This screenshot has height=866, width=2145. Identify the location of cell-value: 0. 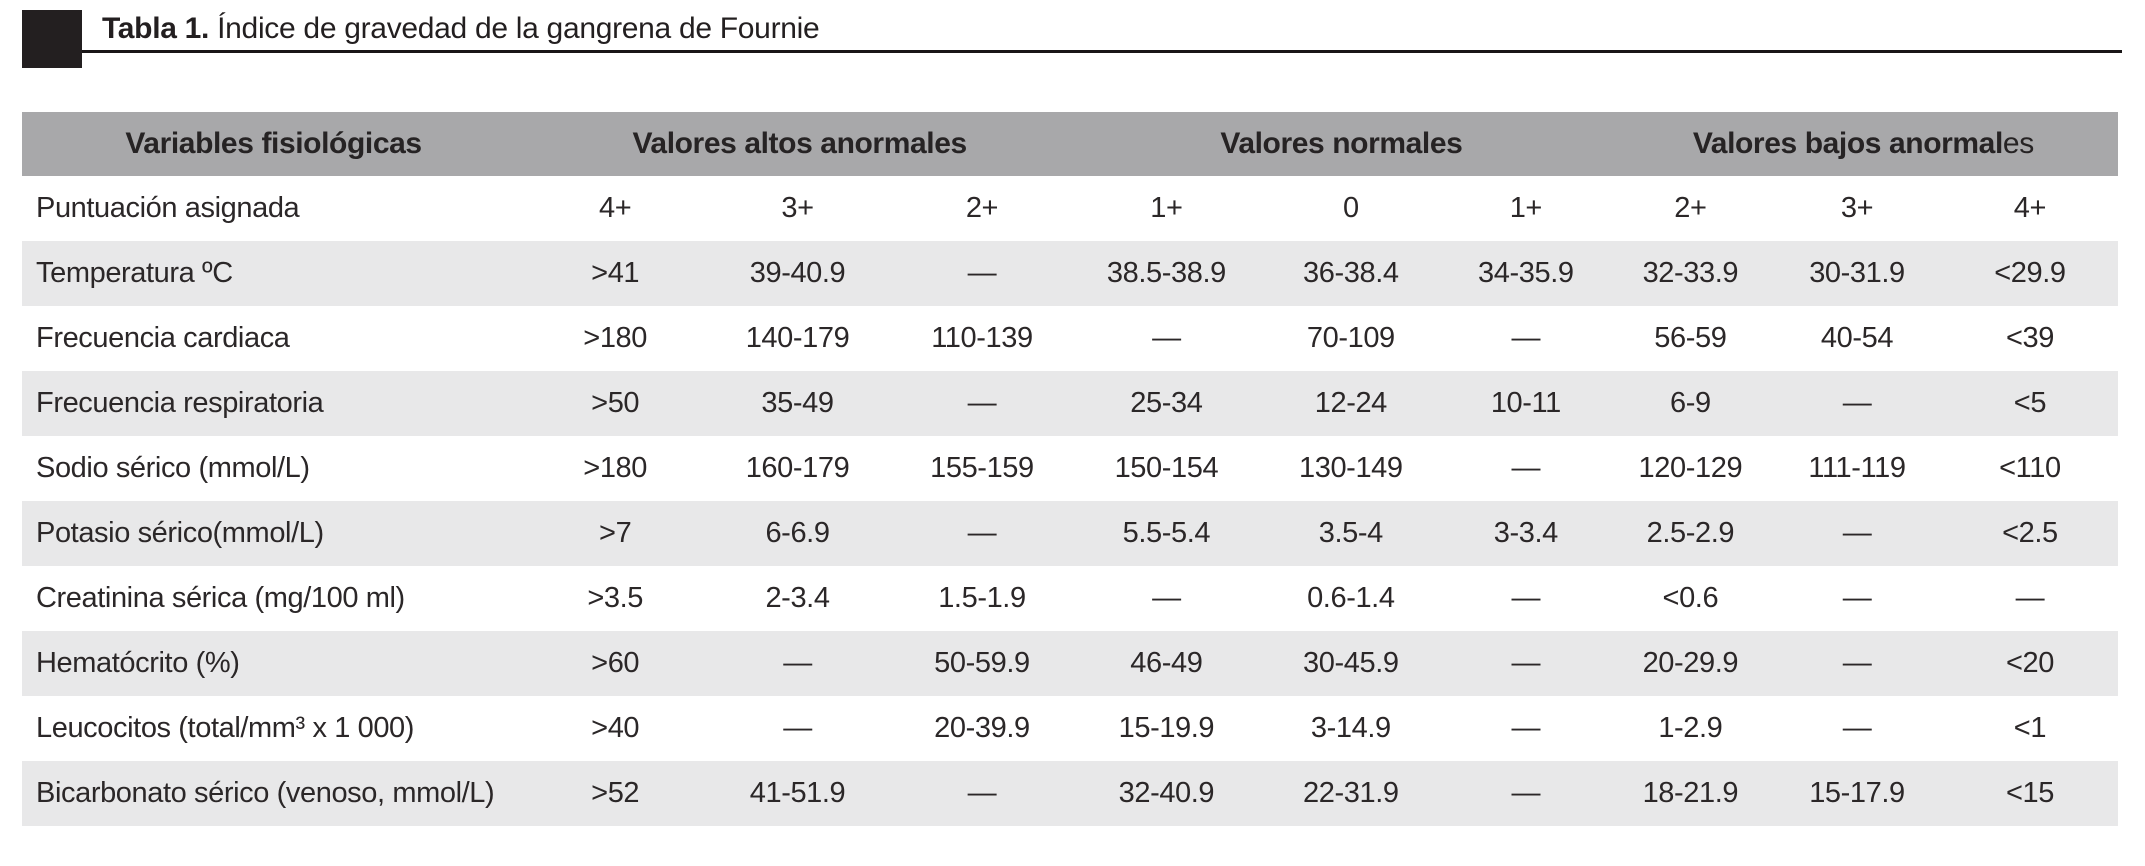
(1350, 208).